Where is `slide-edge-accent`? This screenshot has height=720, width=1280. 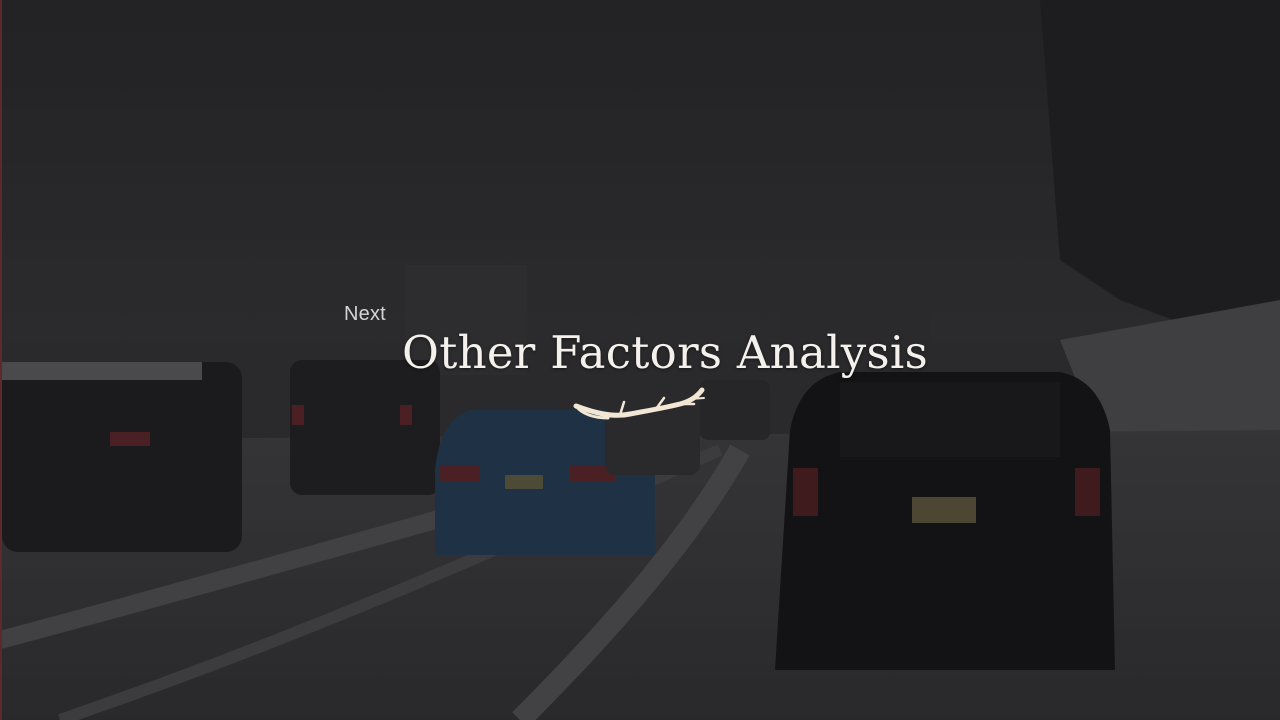 slide-edge-accent is located at coordinates (1, 360).